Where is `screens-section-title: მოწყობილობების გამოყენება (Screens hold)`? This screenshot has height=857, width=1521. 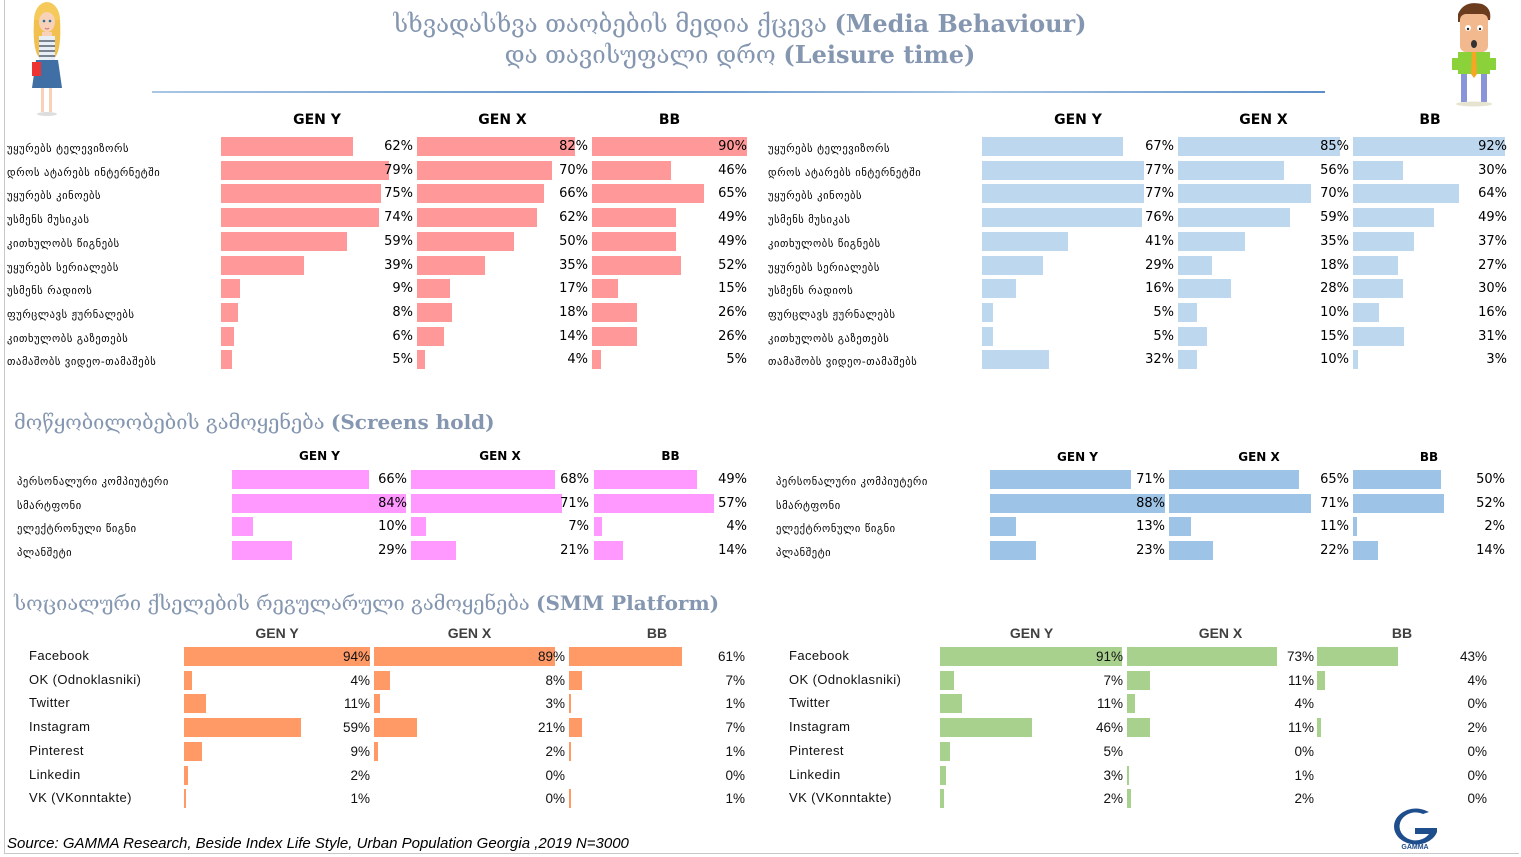 screens-section-title: მოწყობილობების გამოყენება (Screens hold) is located at coordinates (254, 422).